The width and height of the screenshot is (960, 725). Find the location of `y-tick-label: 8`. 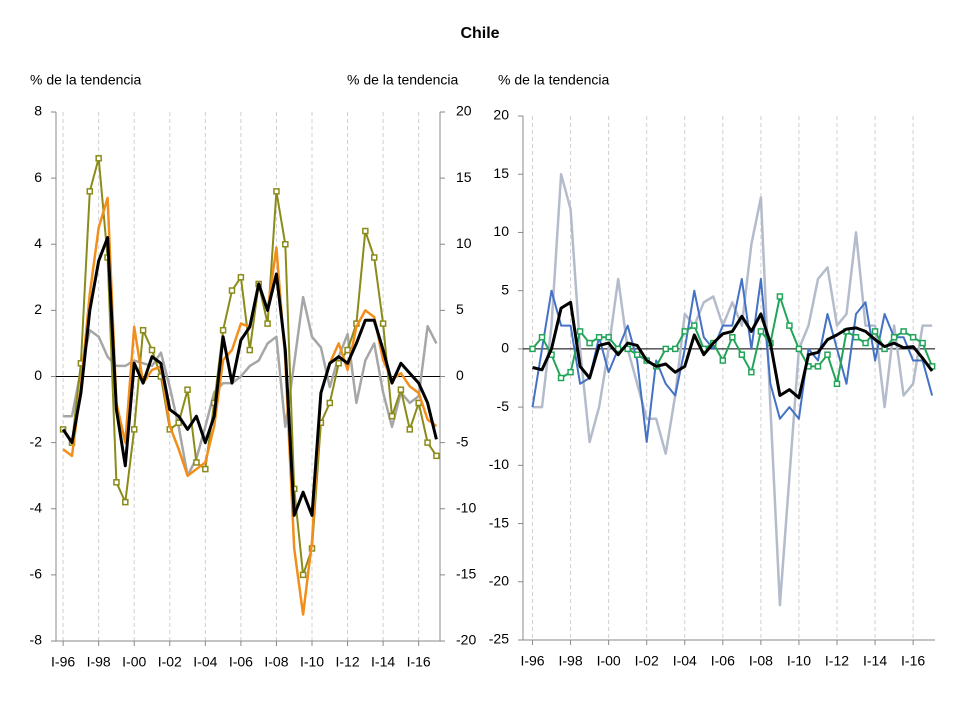

y-tick-label: 8 is located at coordinates (38, 111).